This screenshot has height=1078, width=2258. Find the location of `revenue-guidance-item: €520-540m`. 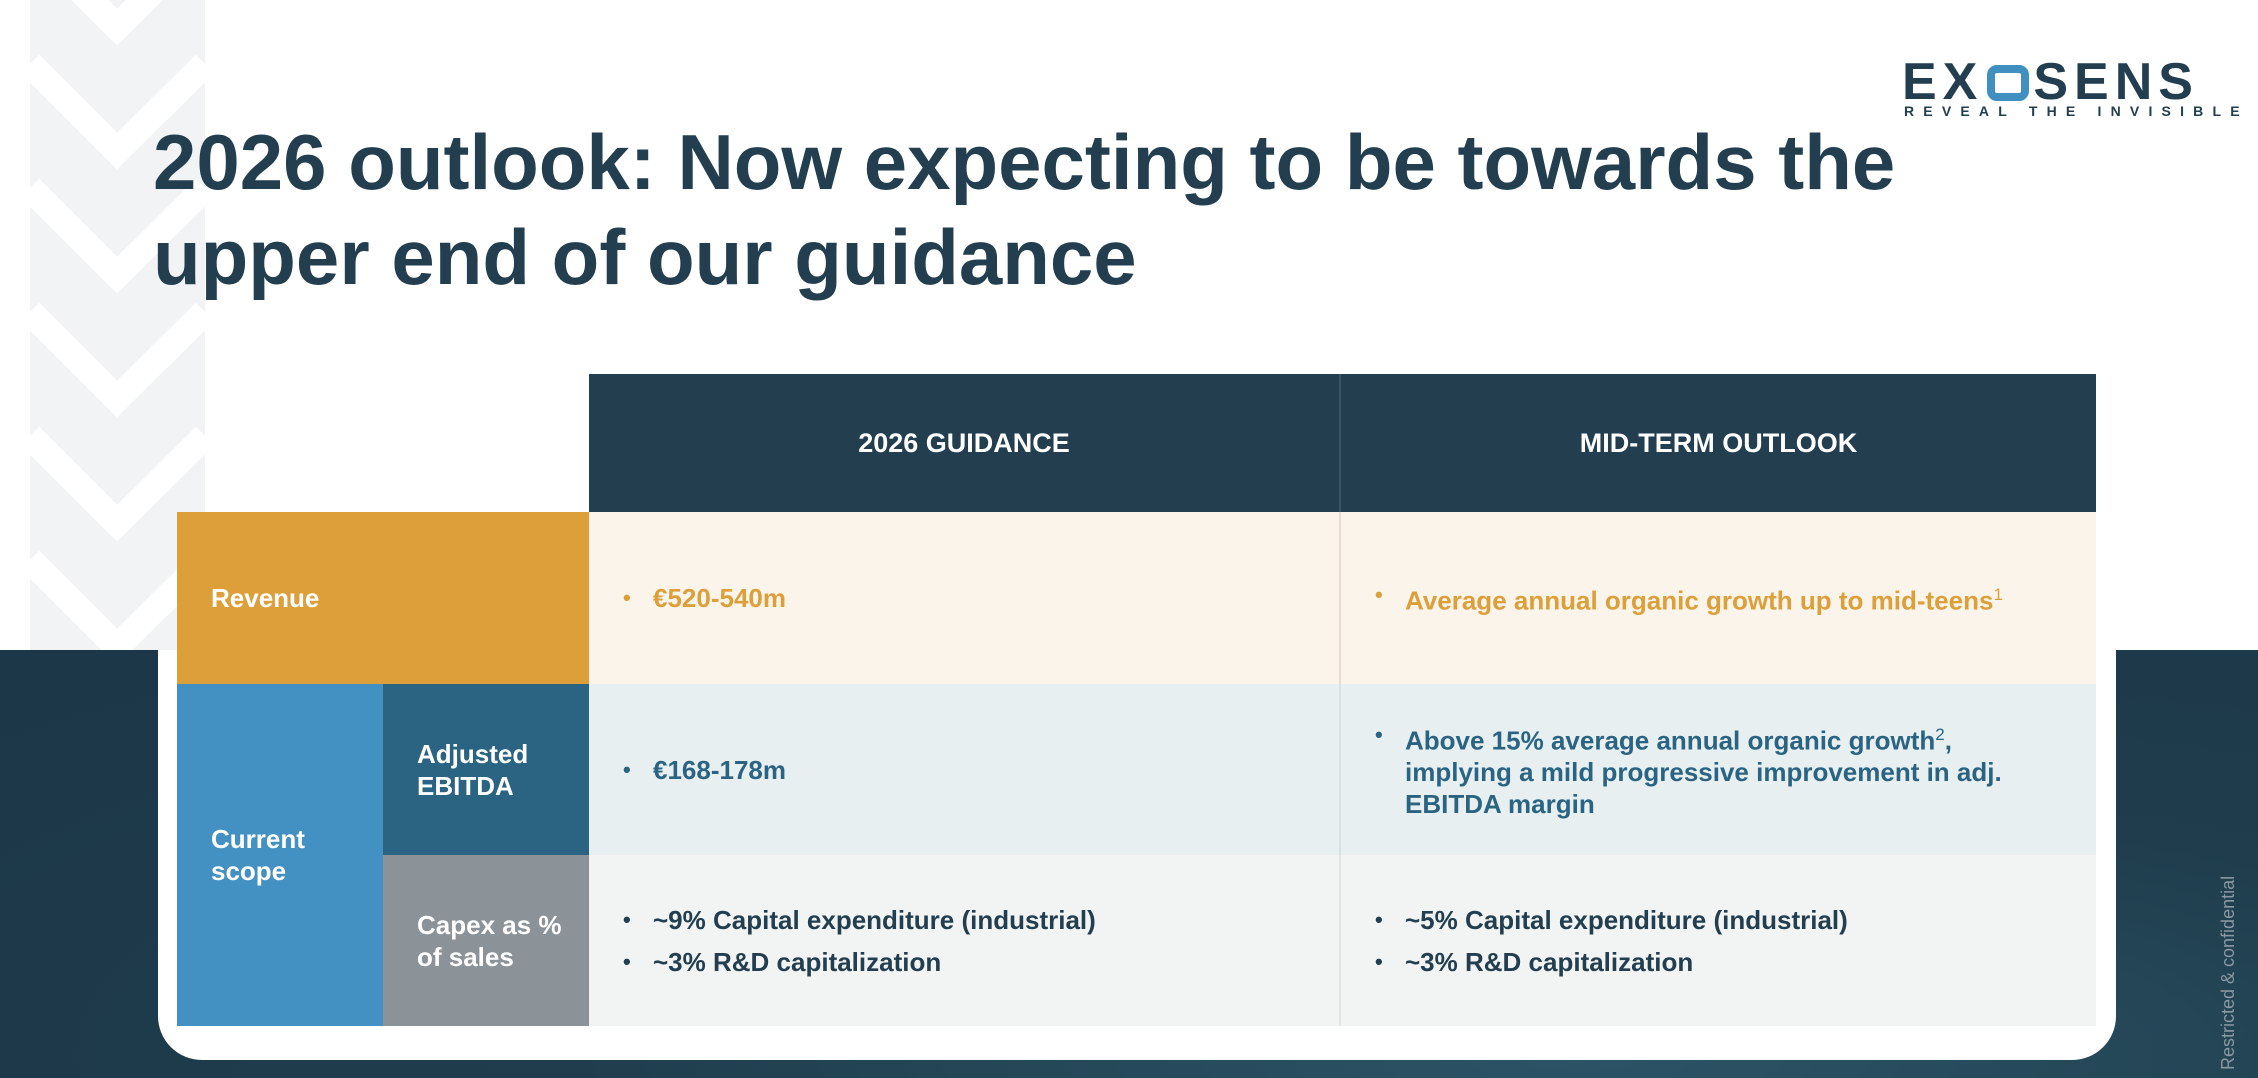

revenue-guidance-item: €520-540m is located at coordinates (951, 598).